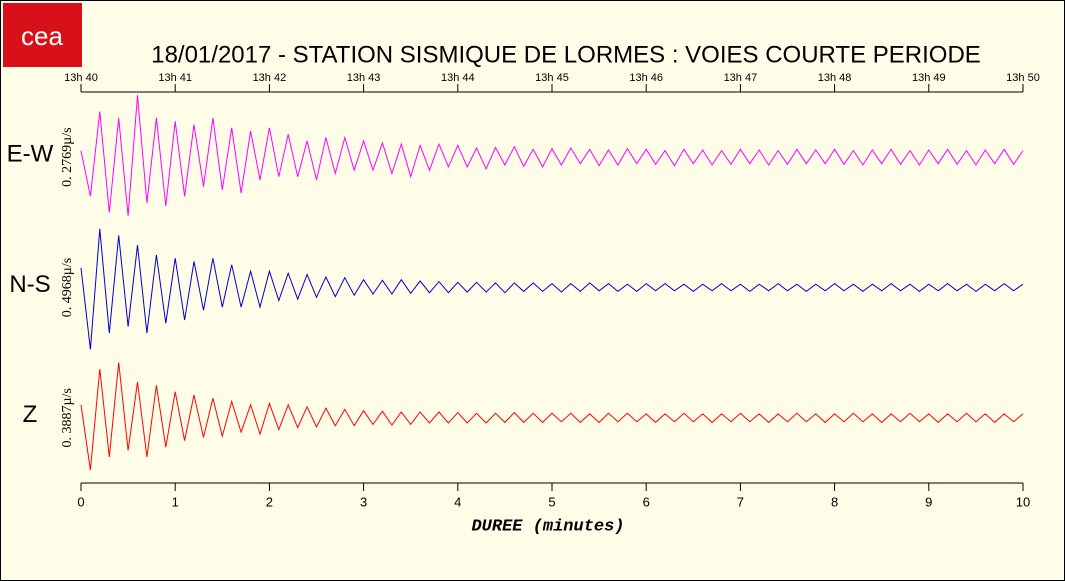  What do you see at coordinates (81, 78) in the screenshot?
I see `top-tick-label: 13h 40` at bounding box center [81, 78].